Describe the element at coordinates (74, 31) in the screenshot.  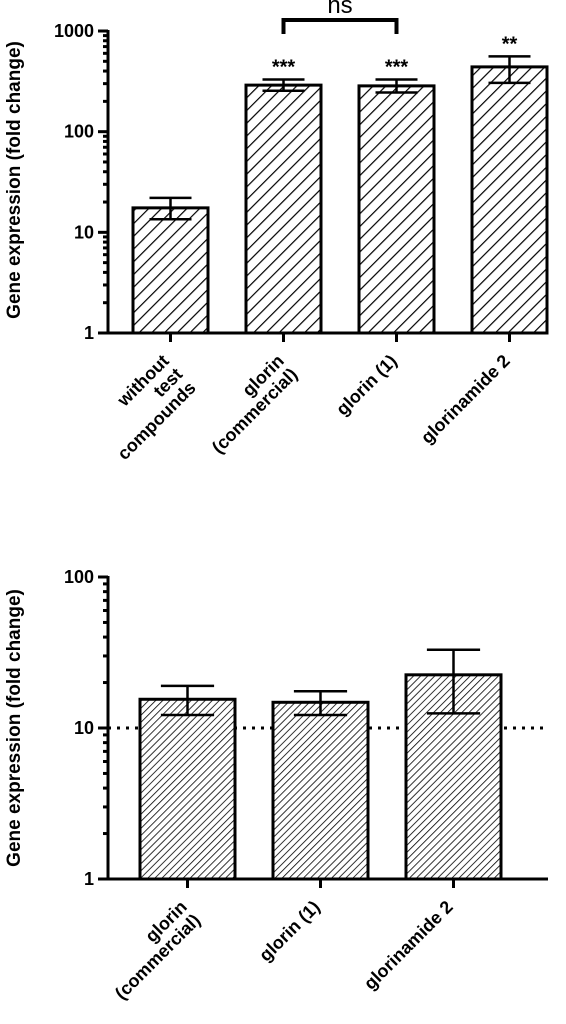
I see `y-tick-label: 1000` at that location.